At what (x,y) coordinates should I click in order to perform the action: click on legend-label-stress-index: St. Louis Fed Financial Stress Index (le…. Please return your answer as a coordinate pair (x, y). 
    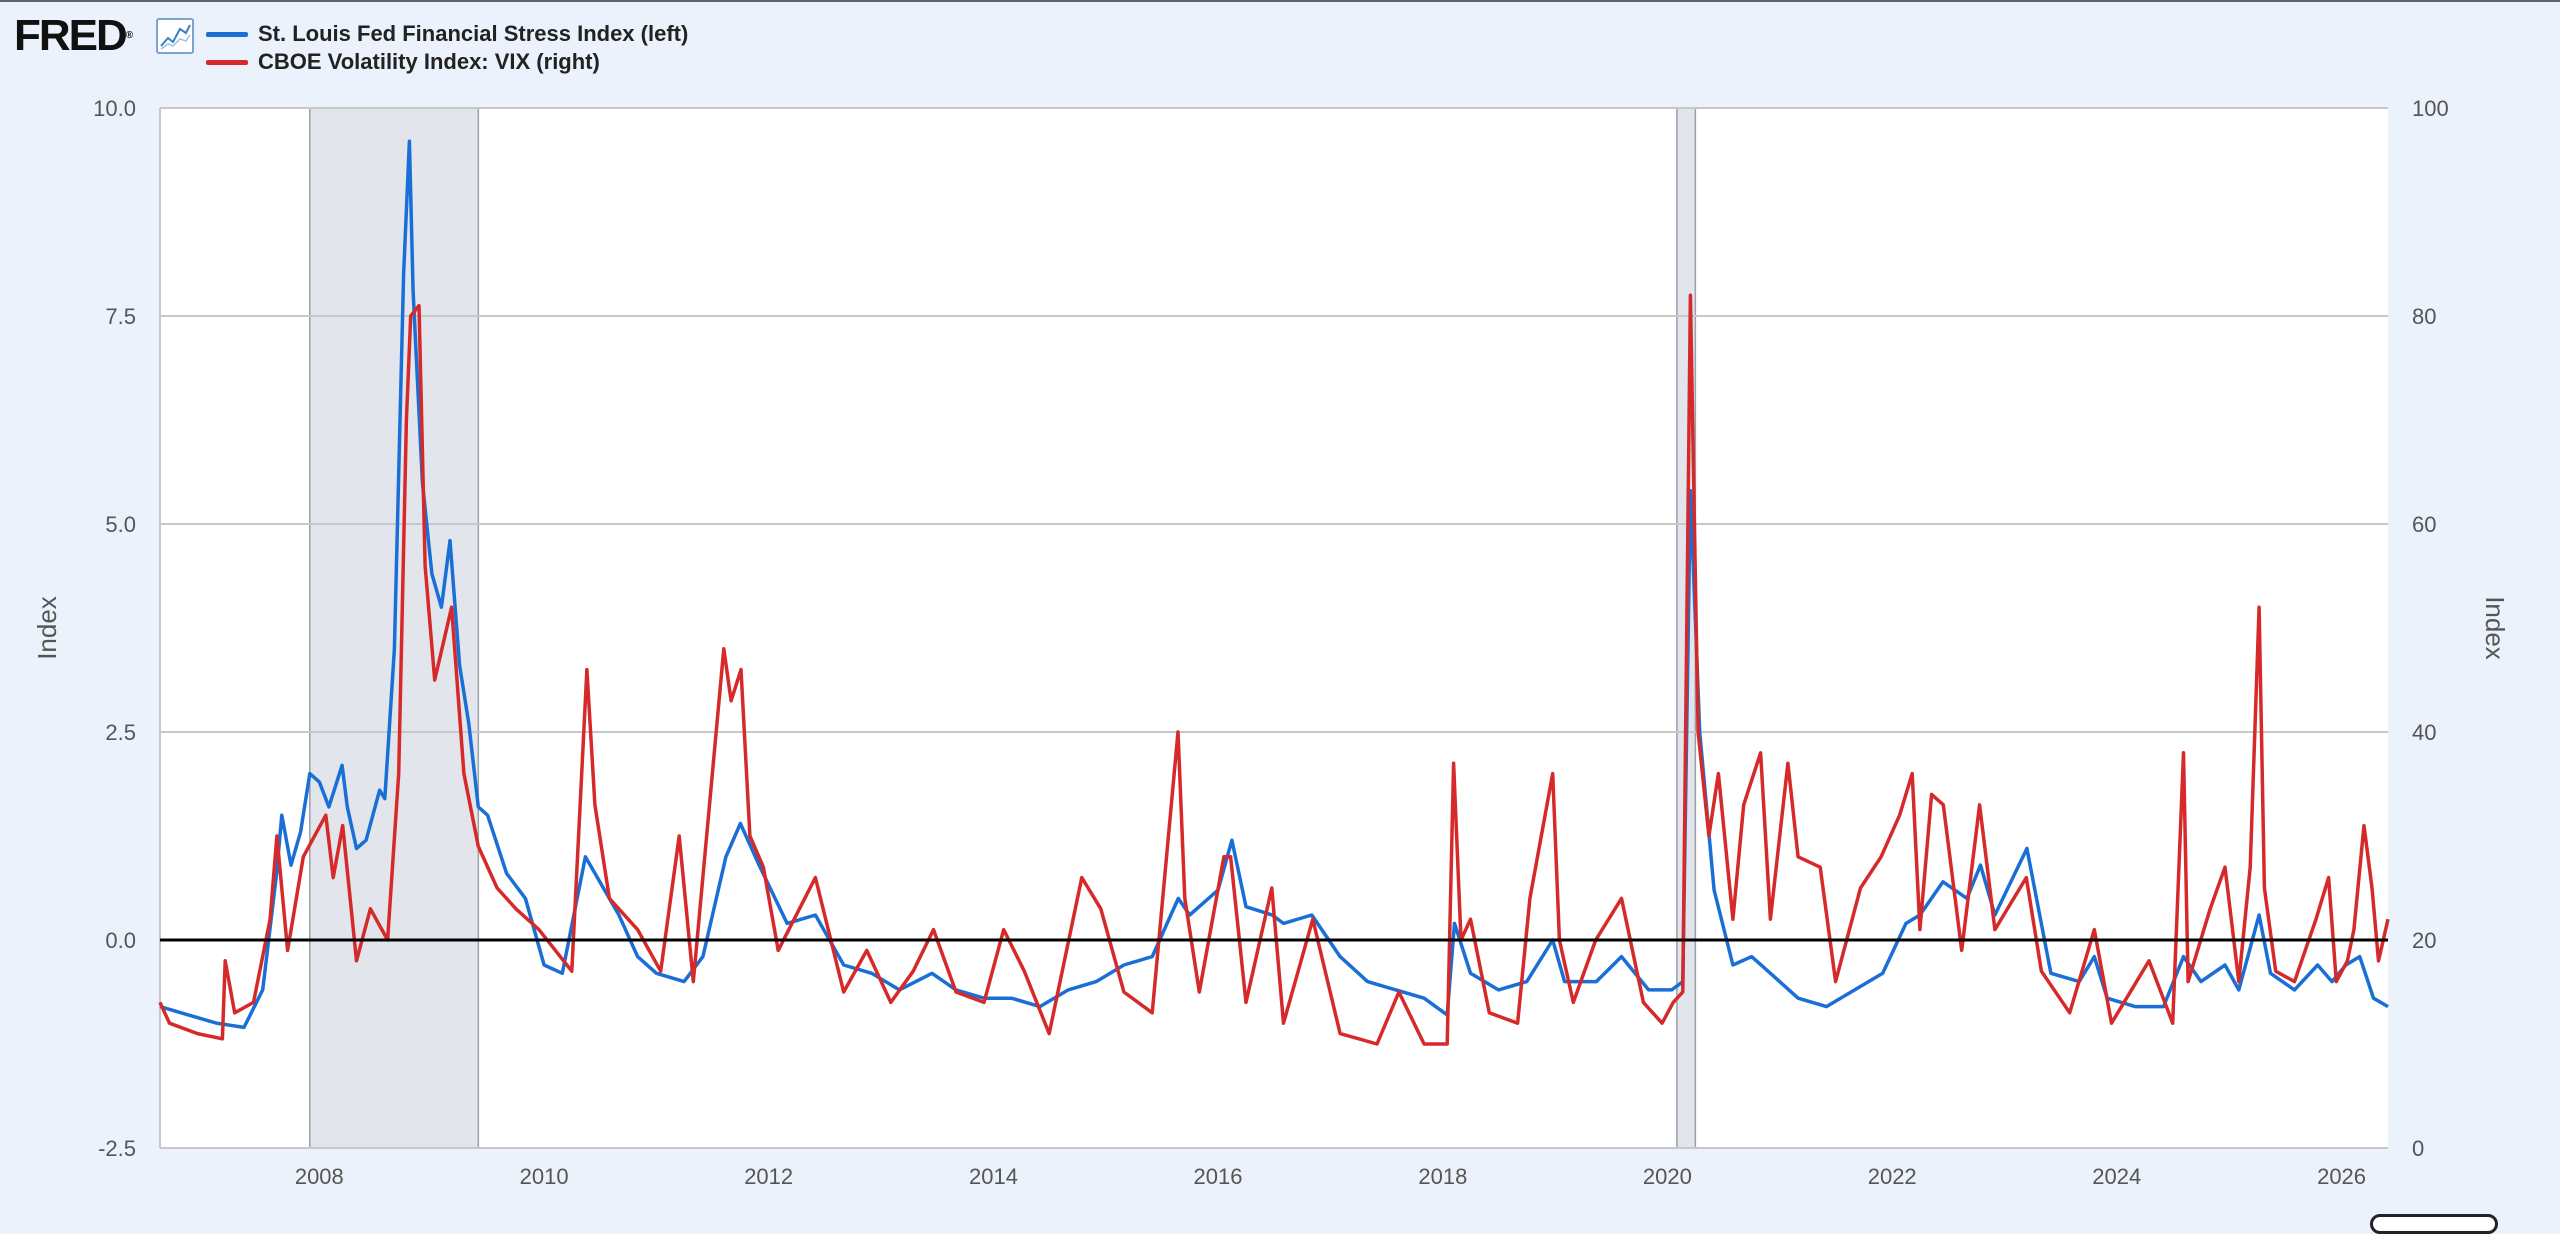
    Looking at the image, I should click on (473, 33).